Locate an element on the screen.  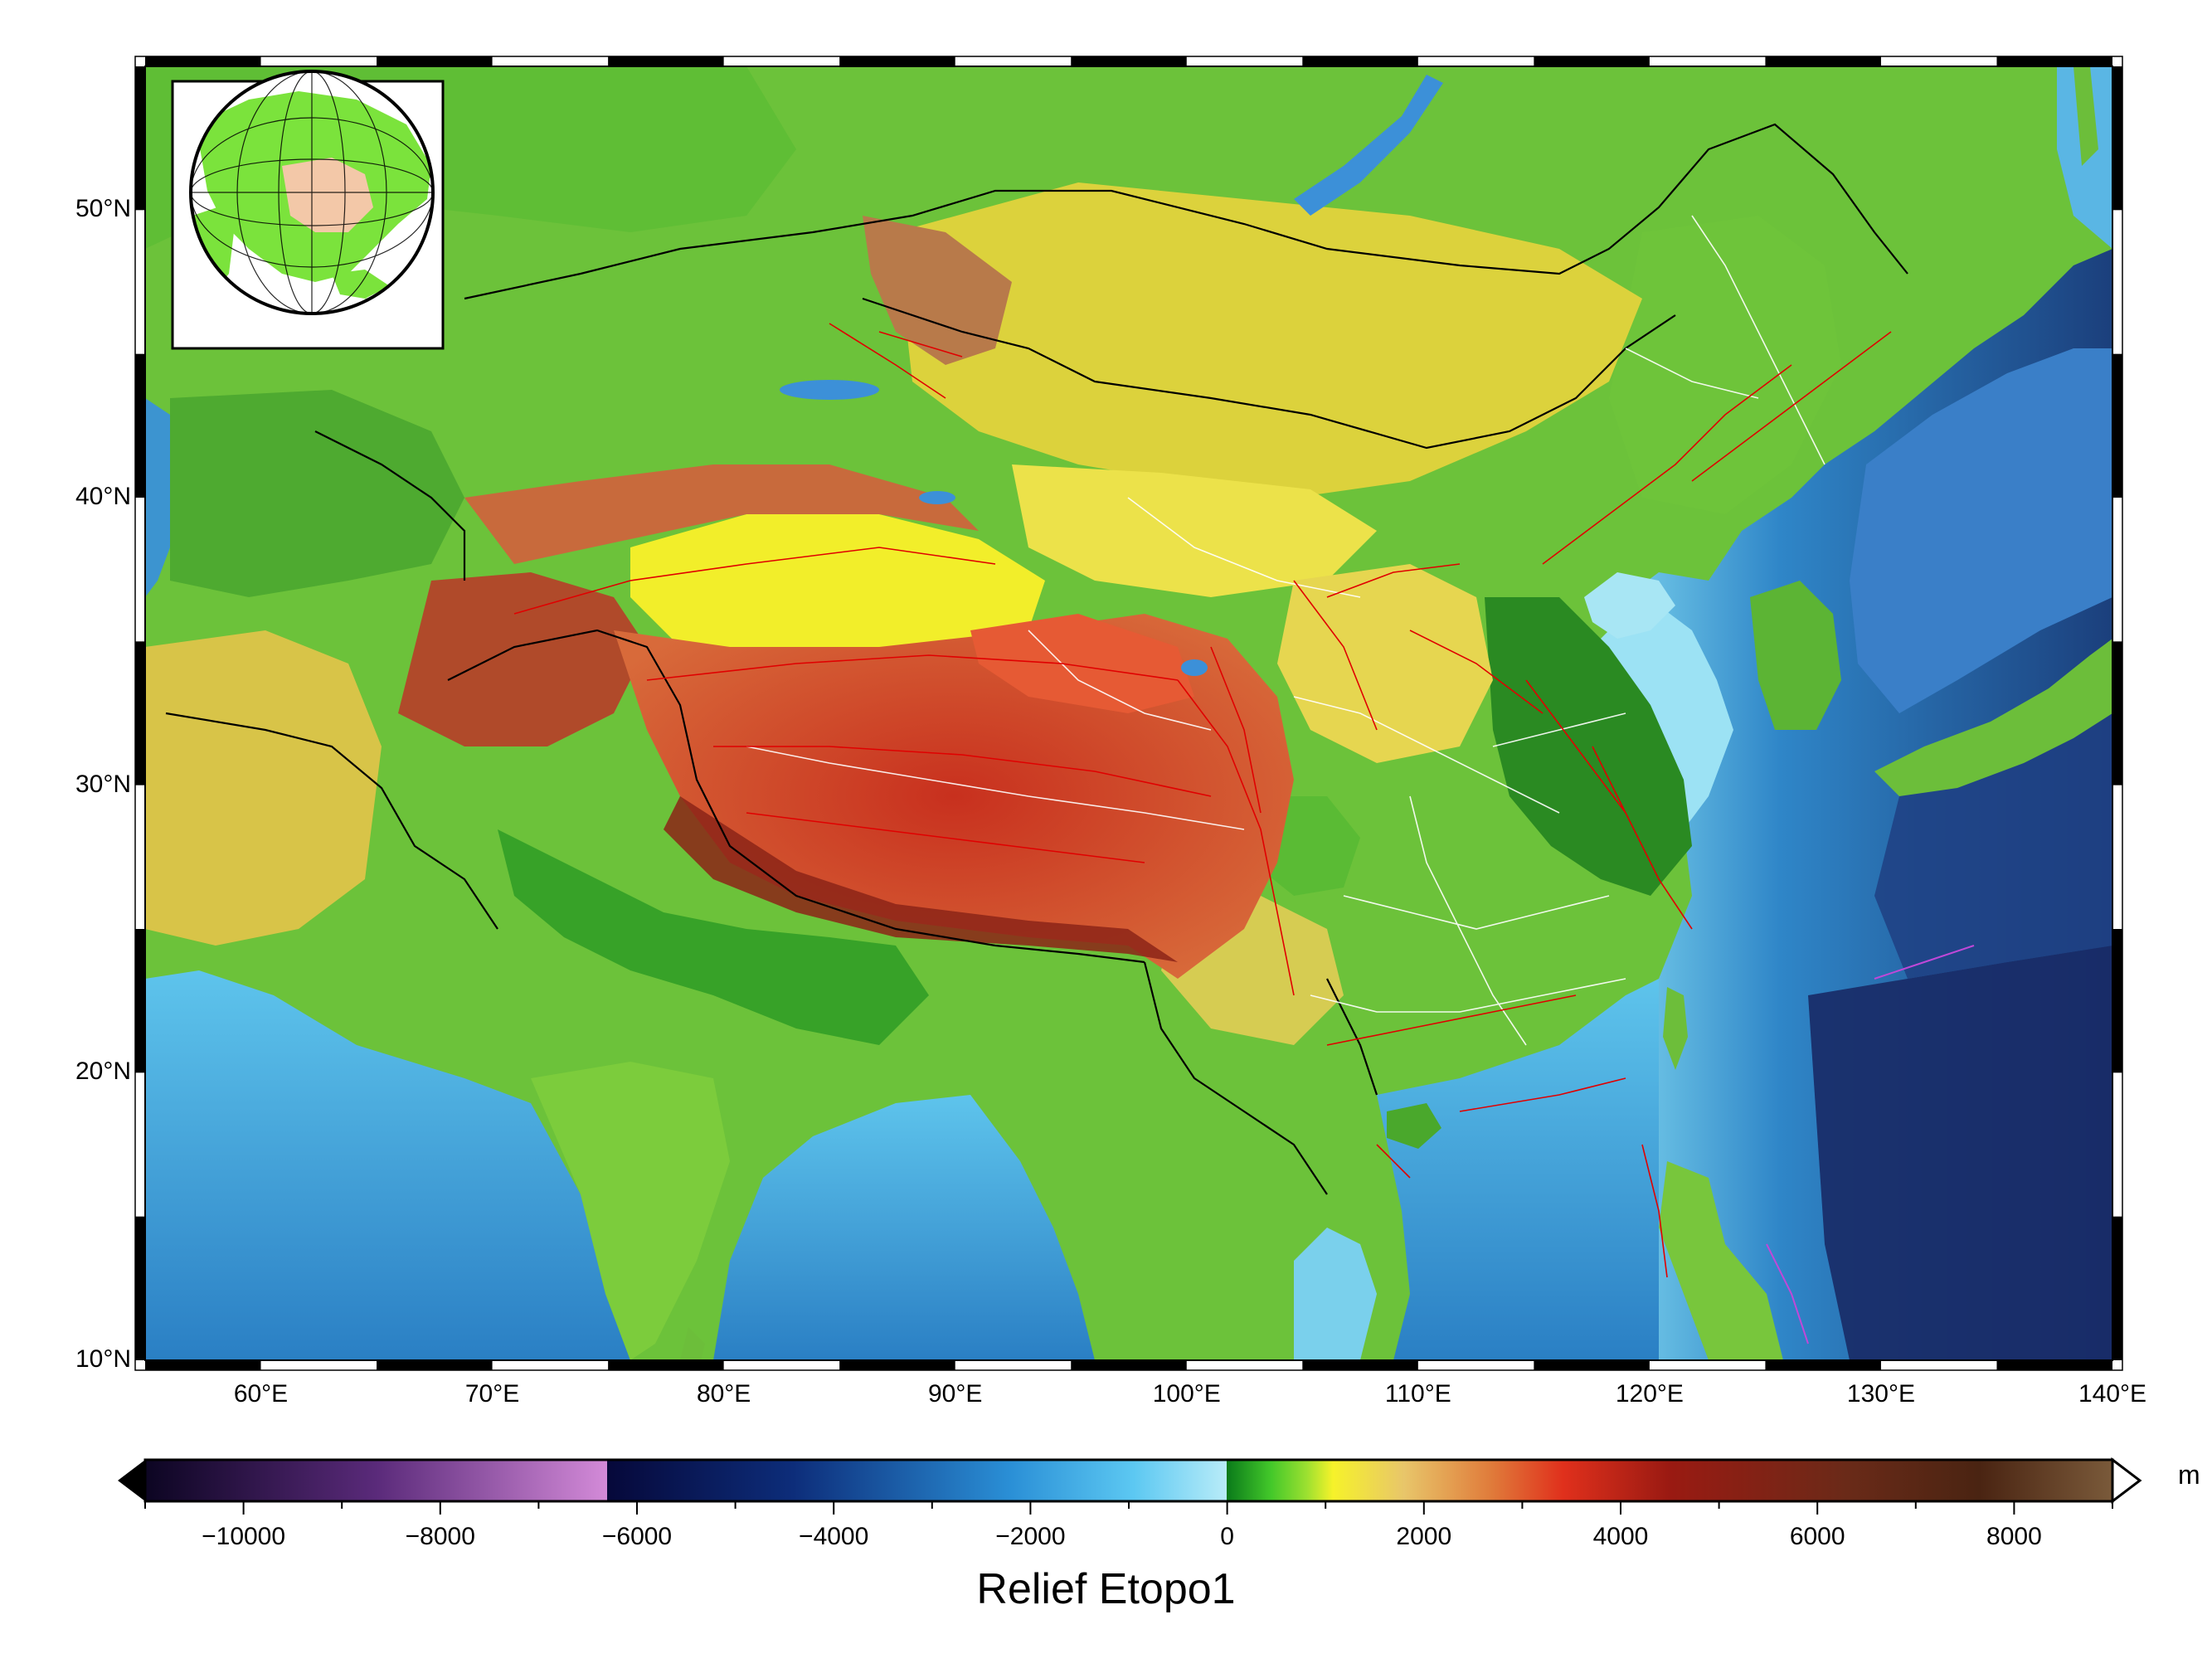
hainan is located at coordinates (1414, 1126).